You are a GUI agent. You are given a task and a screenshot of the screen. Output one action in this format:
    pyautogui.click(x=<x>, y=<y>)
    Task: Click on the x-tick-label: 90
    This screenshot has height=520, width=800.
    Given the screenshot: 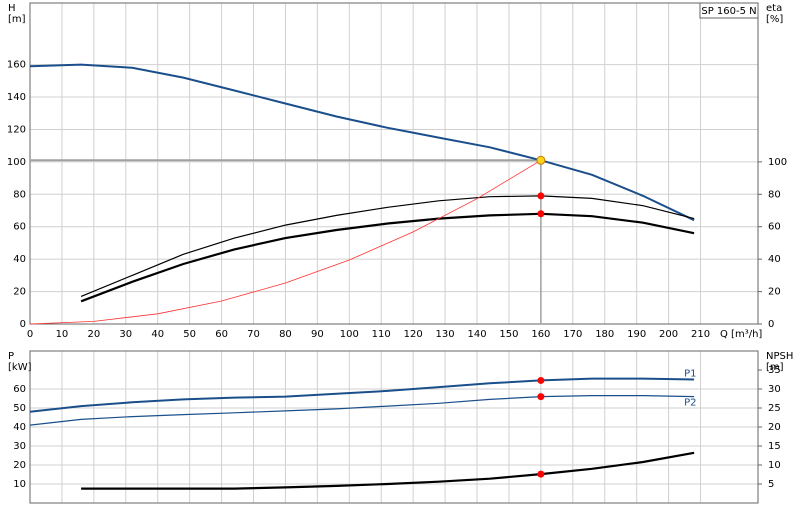 What is the action you would take?
    pyautogui.click(x=317, y=334)
    